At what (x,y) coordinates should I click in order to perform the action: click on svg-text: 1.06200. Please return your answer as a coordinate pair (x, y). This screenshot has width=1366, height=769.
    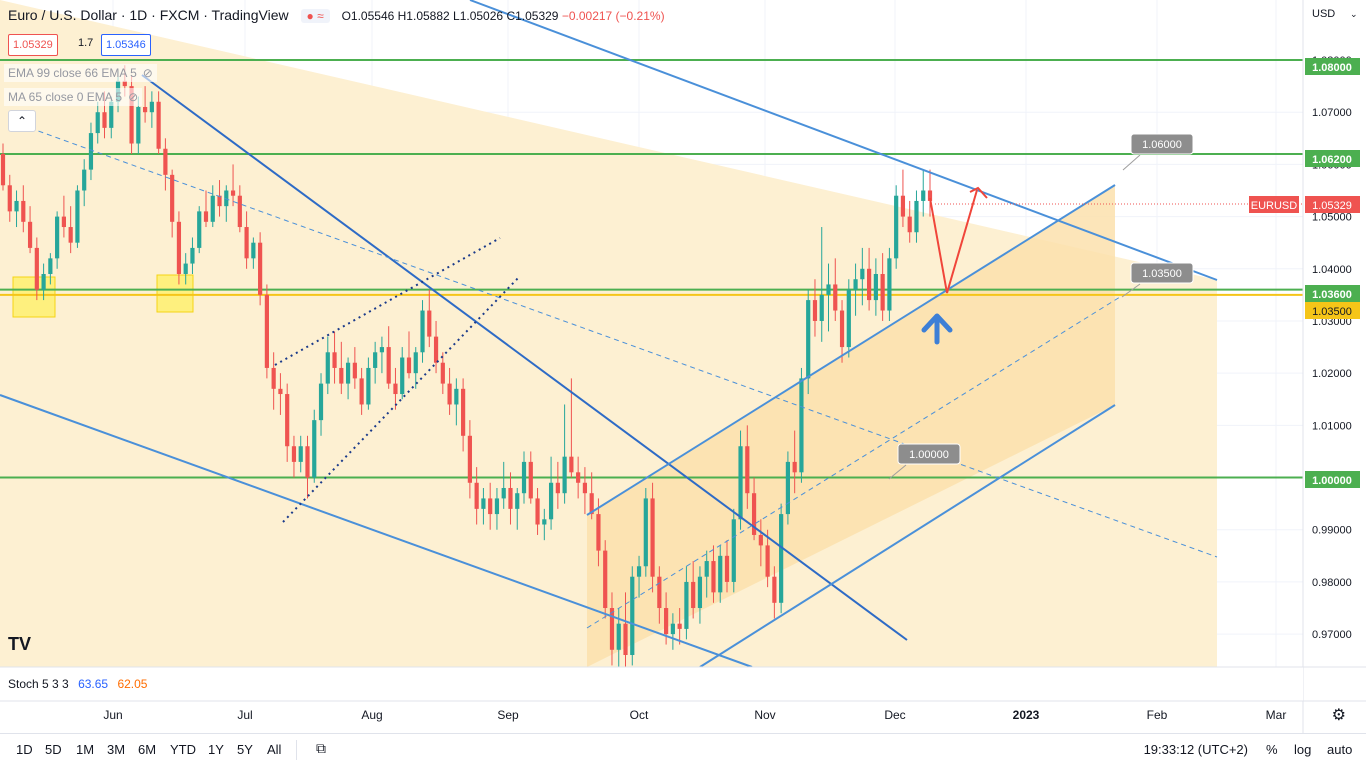
    Looking at the image, I should click on (1332, 160).